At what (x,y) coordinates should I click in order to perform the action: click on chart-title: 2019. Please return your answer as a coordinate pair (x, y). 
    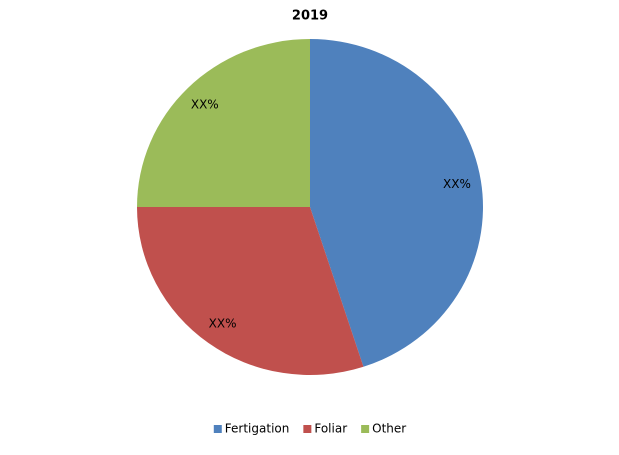
    Looking at the image, I should click on (310, 16).